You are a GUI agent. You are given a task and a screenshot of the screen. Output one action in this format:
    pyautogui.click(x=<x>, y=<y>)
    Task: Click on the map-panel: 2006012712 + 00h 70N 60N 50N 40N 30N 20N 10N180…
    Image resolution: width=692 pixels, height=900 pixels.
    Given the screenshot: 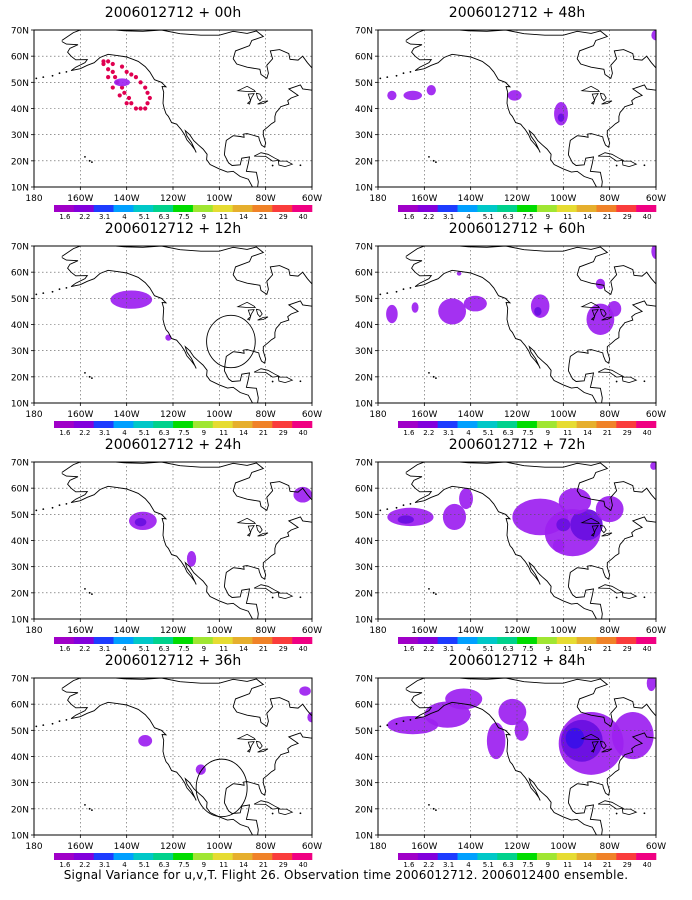 What is the action you would take?
    pyautogui.click(x=166, y=113)
    